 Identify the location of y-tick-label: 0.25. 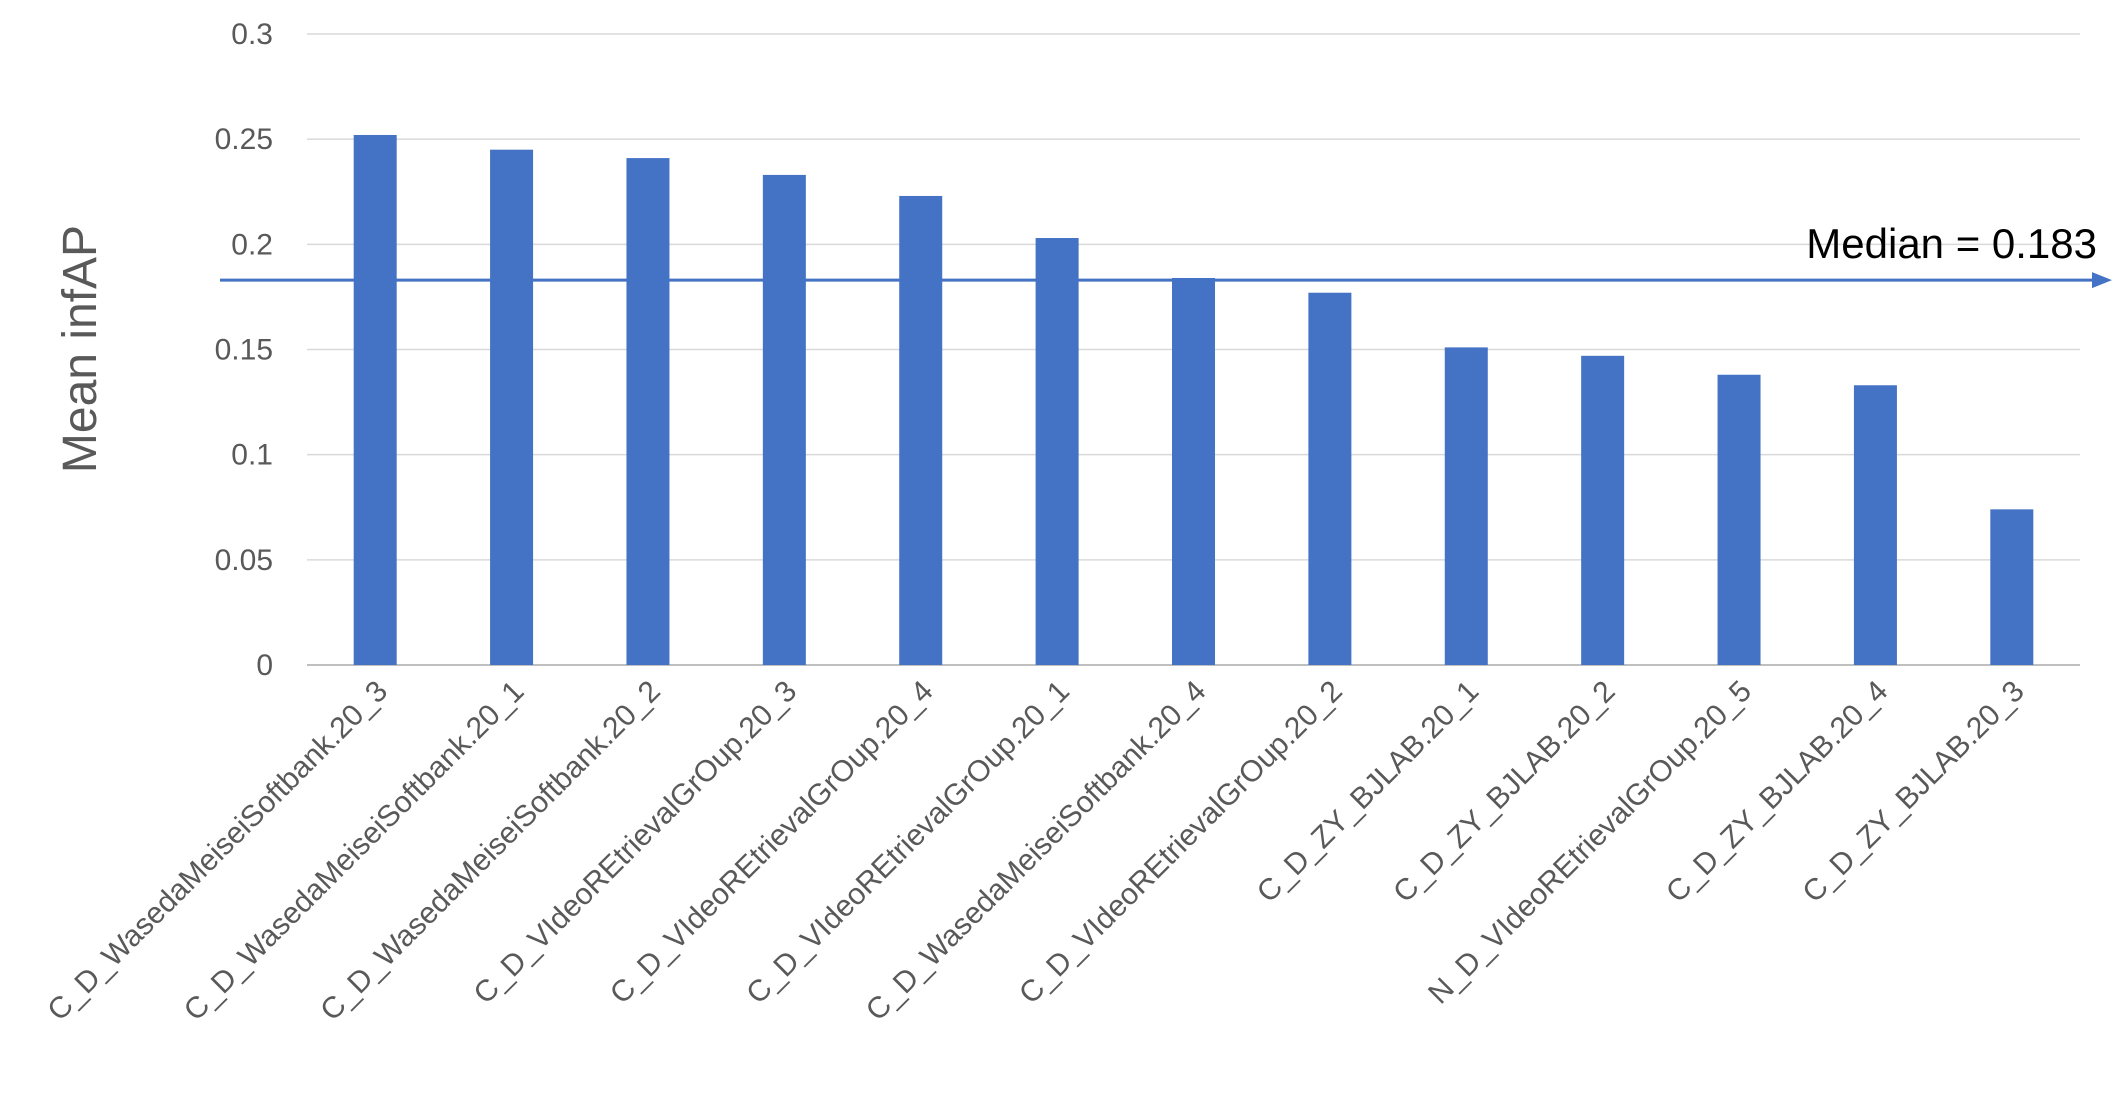
(244, 139).